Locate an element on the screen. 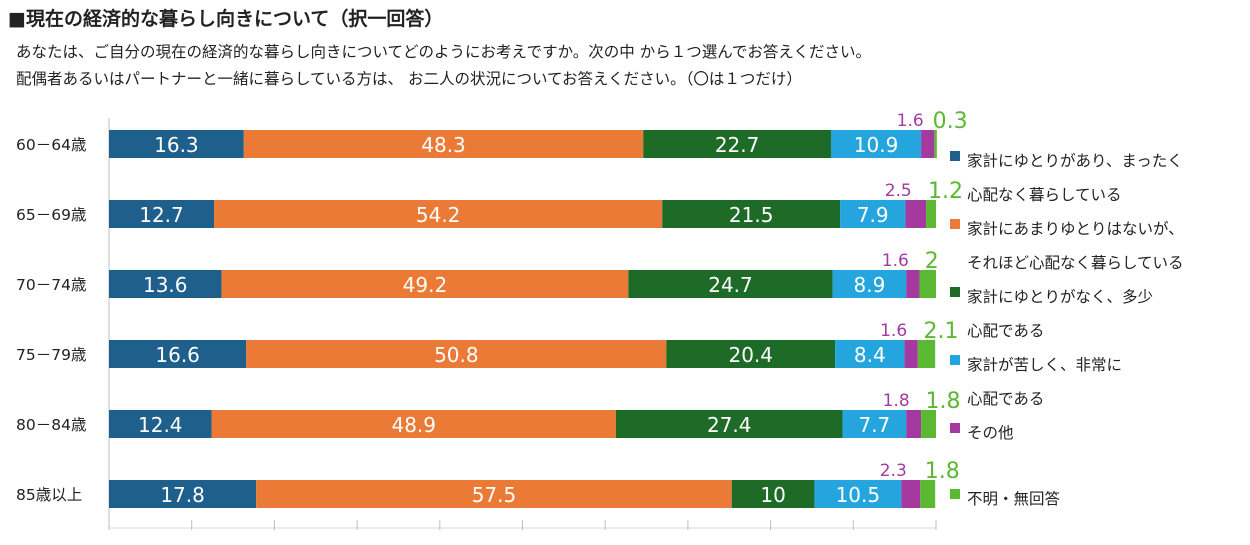 The width and height of the screenshot is (1250, 545). data-label: 21.5 is located at coordinates (751, 215).